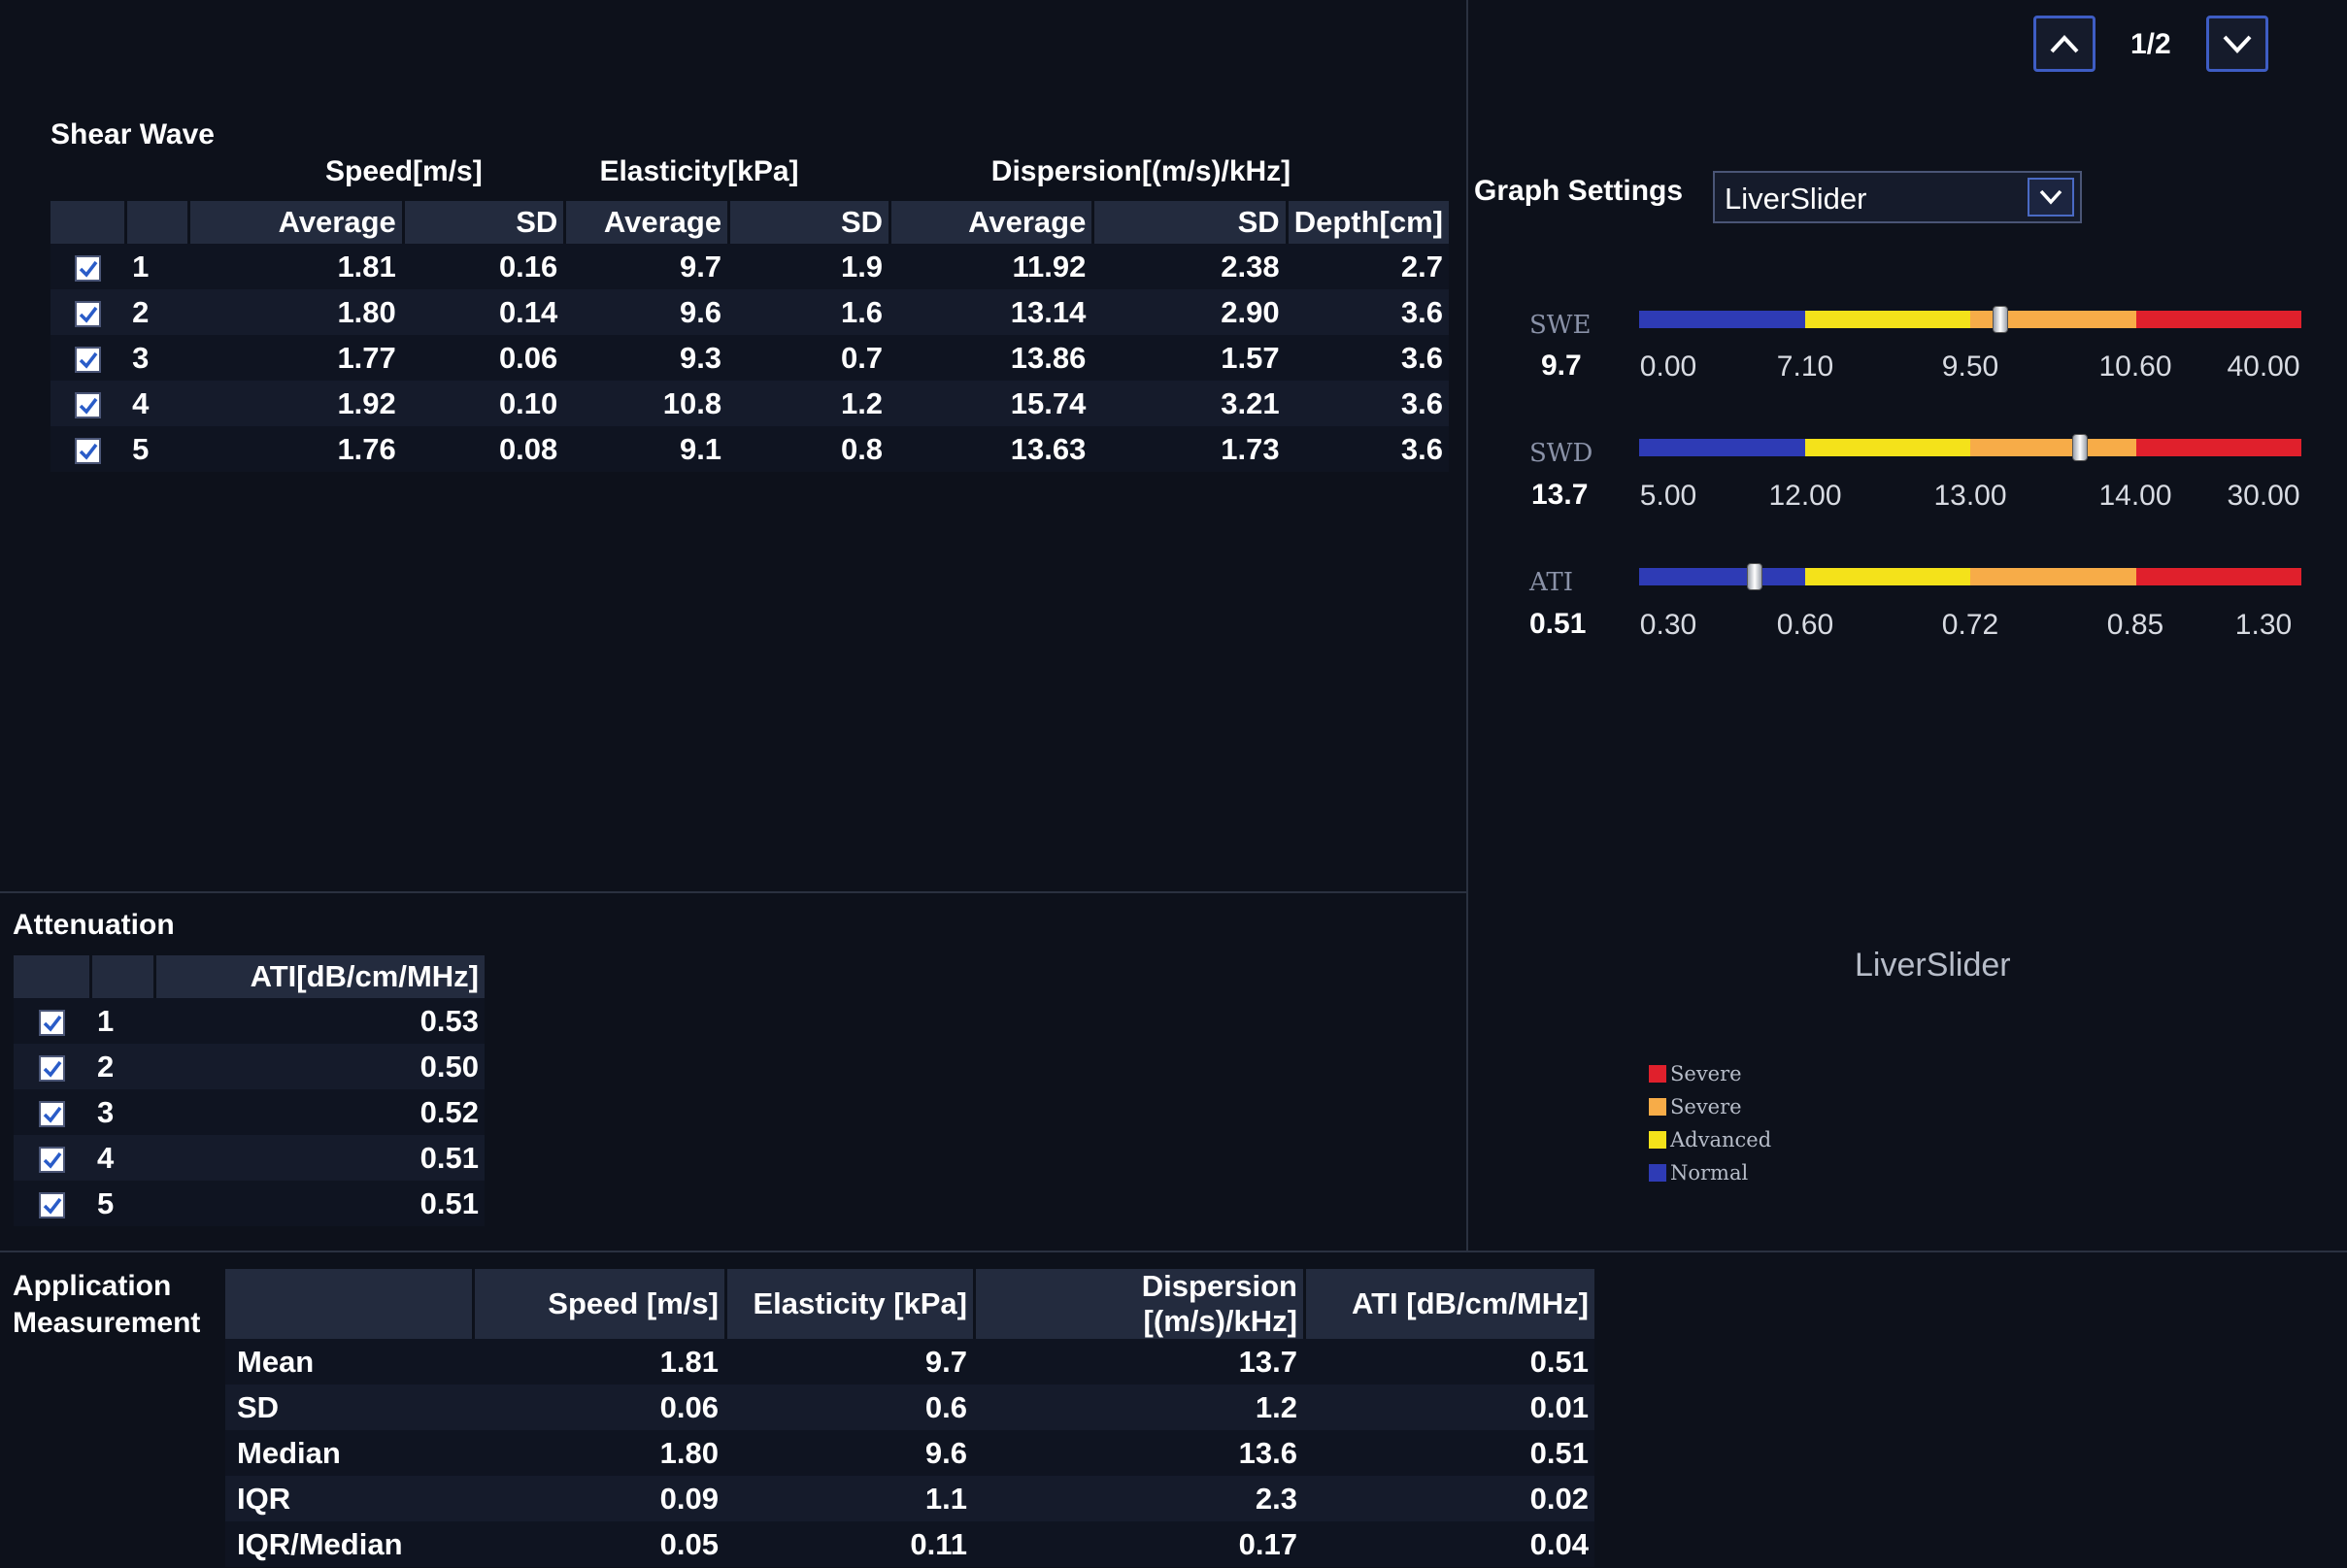  Describe the element at coordinates (1579, 191) in the screenshot. I see `graph-settings-label: Graph Settings` at that location.